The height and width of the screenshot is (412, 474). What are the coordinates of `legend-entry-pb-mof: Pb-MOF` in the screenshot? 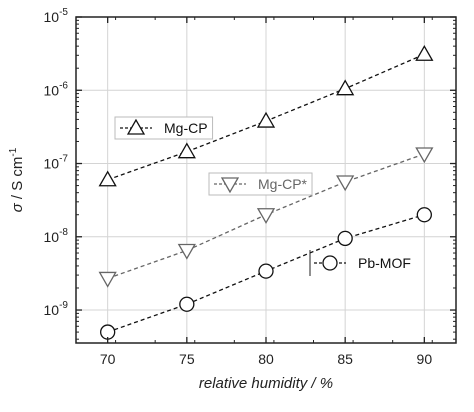 It's located at (360, 263).